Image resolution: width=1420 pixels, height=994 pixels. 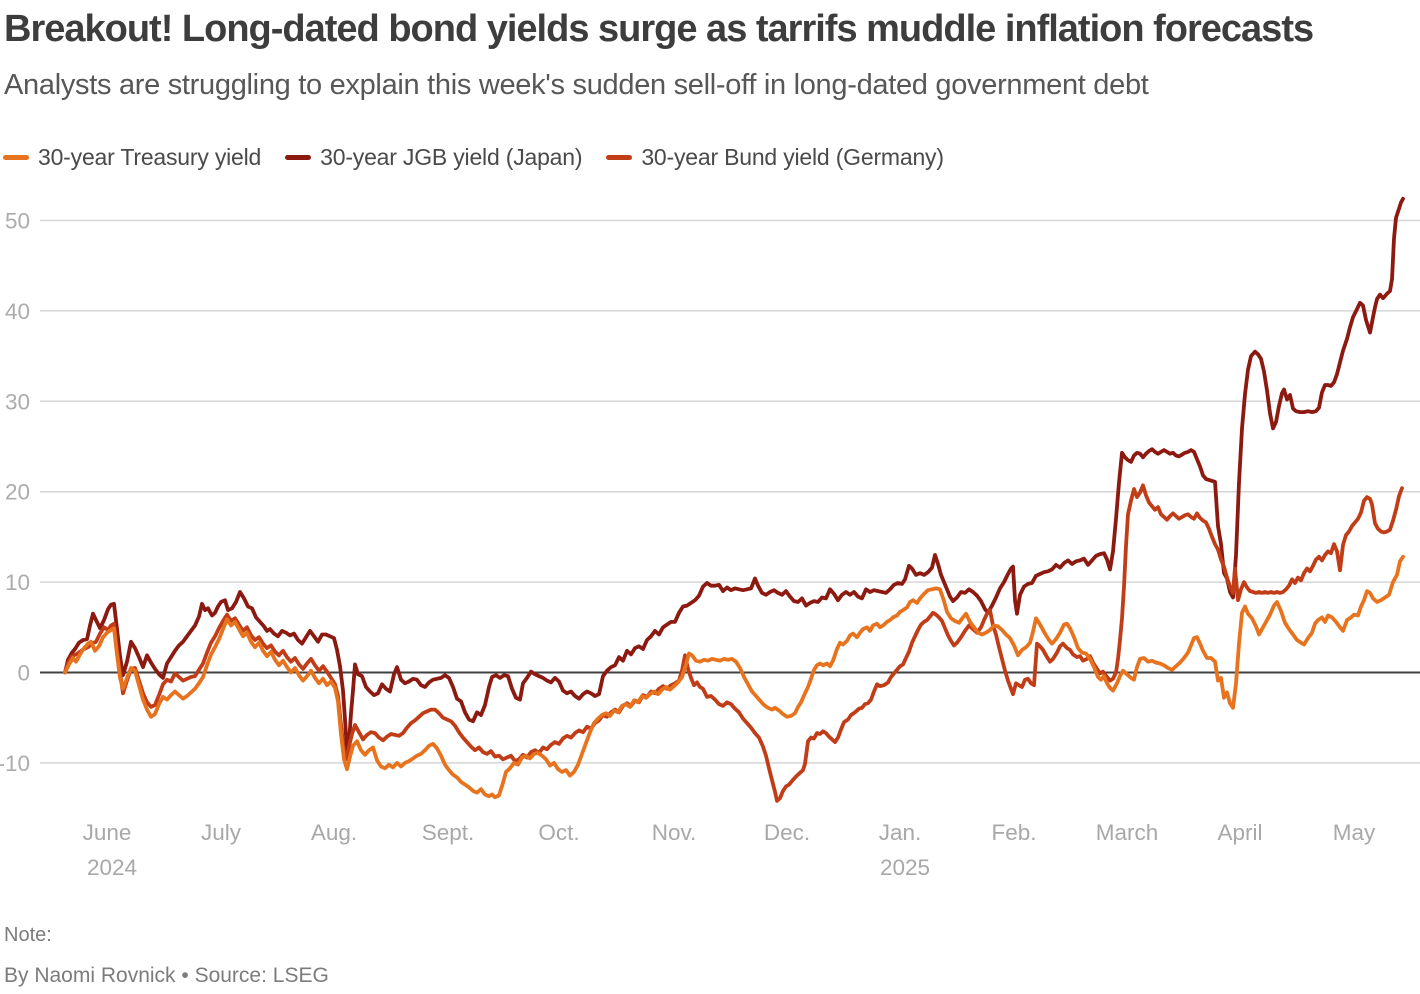 What do you see at coordinates (166, 975) in the screenshot?
I see `byline: By Naomi Rovnick • Source: LSEG` at bounding box center [166, 975].